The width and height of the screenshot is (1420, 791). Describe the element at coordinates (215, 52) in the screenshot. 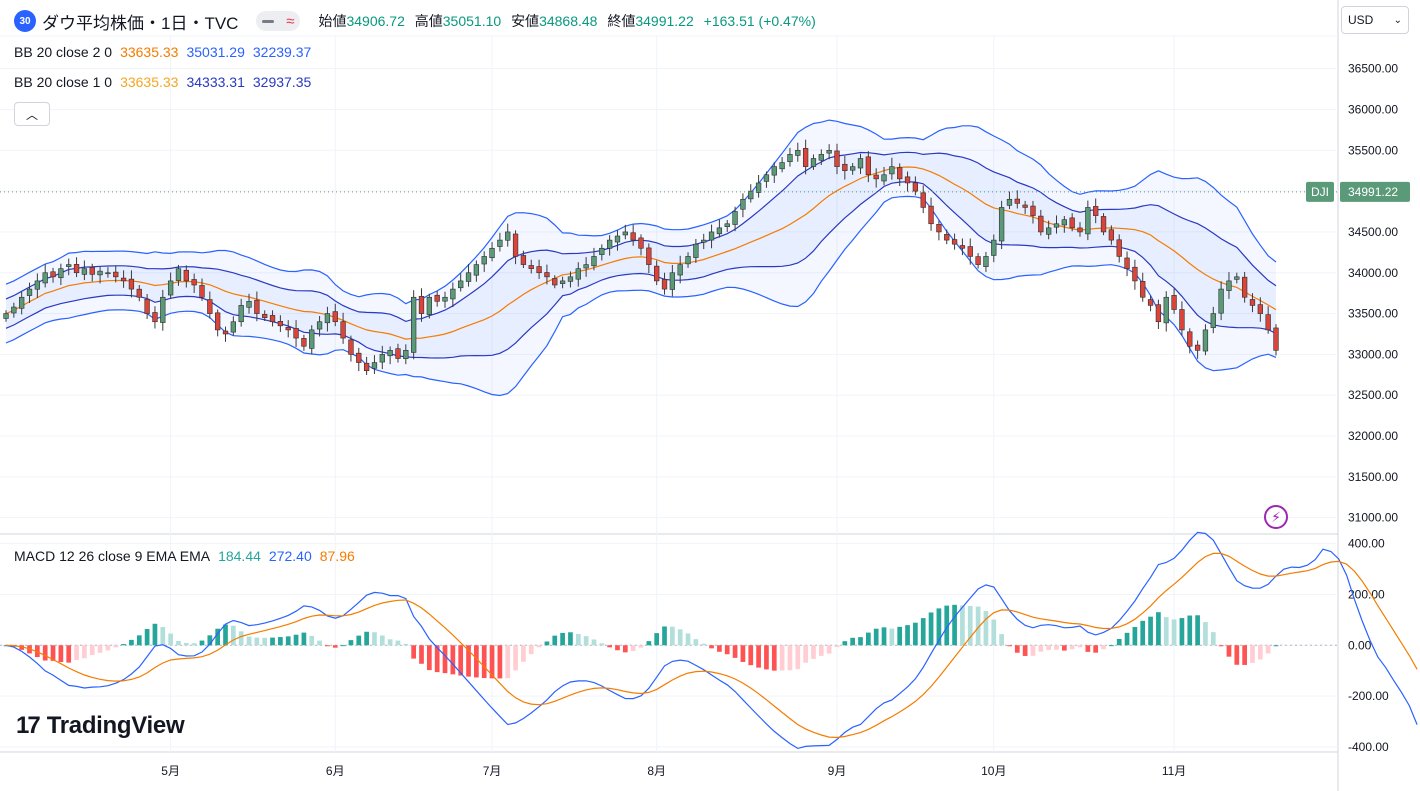

I see `bb2-upper-value: 35031.29` at that location.